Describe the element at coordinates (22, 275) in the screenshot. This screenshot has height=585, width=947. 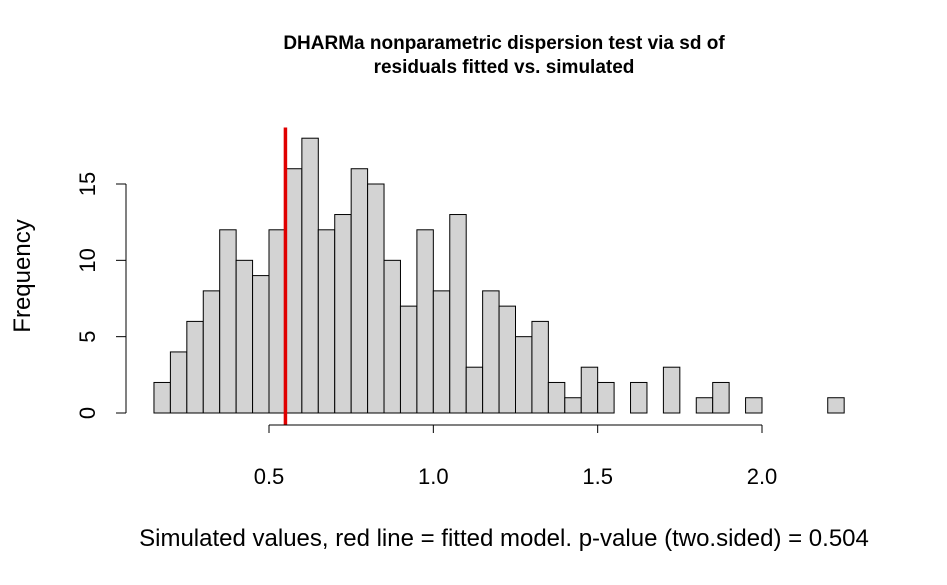
I see `y-axis-label: Frequency` at that location.